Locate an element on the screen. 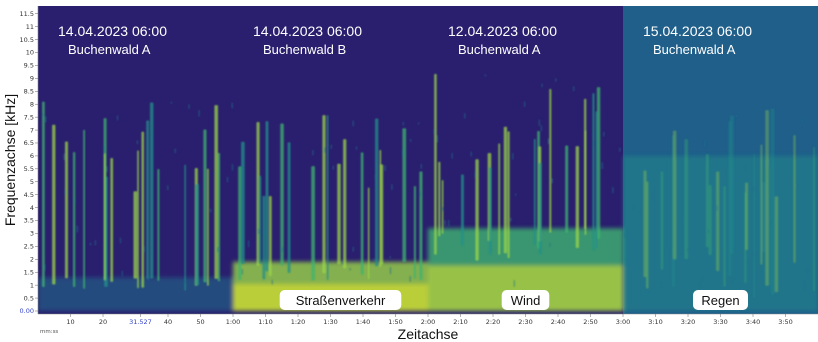 The width and height of the screenshot is (818, 342). y-tick-label: 3.5 is located at coordinates (29, 221).